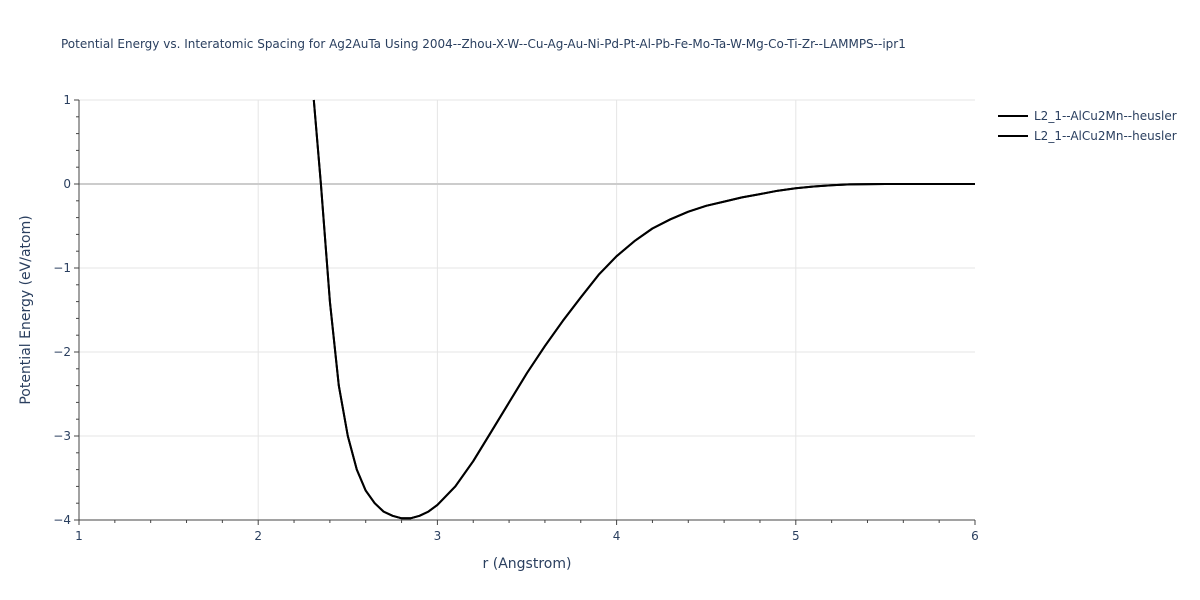 This screenshot has height=600, width=1200. I want to click on x-tick-label: 2, so click(258, 536).